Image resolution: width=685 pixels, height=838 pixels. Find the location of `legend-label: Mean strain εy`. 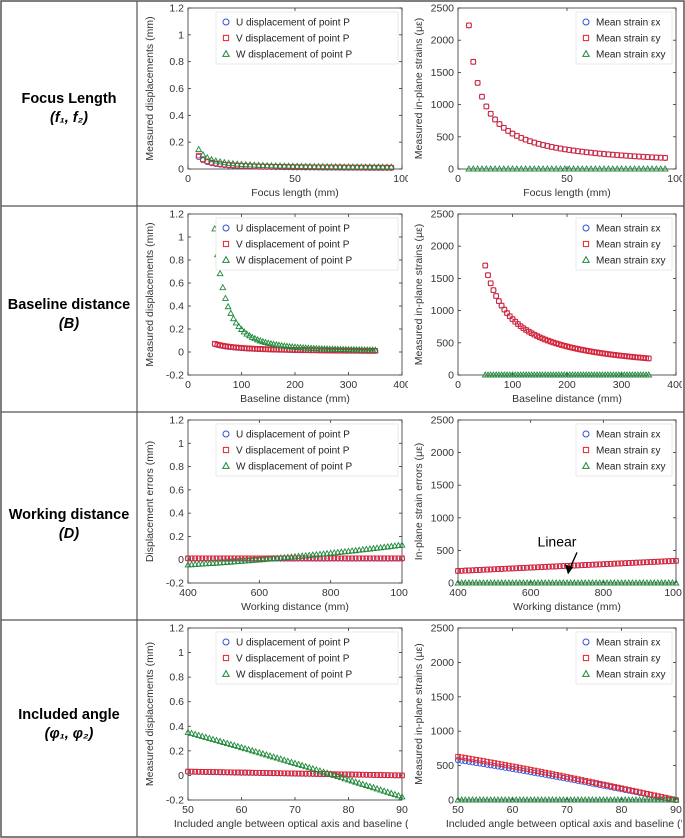

legend-label: Mean strain εy is located at coordinates (628, 659).